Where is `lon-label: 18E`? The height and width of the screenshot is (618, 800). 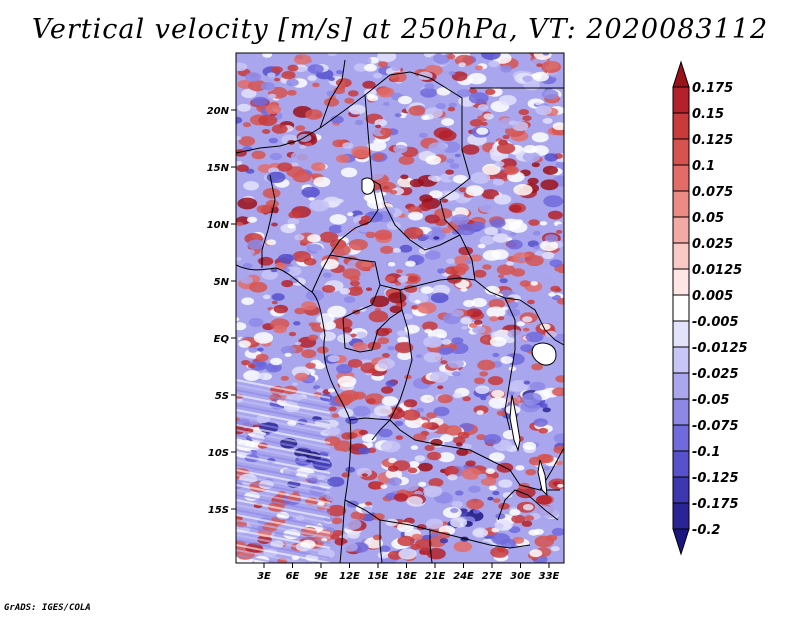 lon-label: 18E is located at coordinates (406, 576).